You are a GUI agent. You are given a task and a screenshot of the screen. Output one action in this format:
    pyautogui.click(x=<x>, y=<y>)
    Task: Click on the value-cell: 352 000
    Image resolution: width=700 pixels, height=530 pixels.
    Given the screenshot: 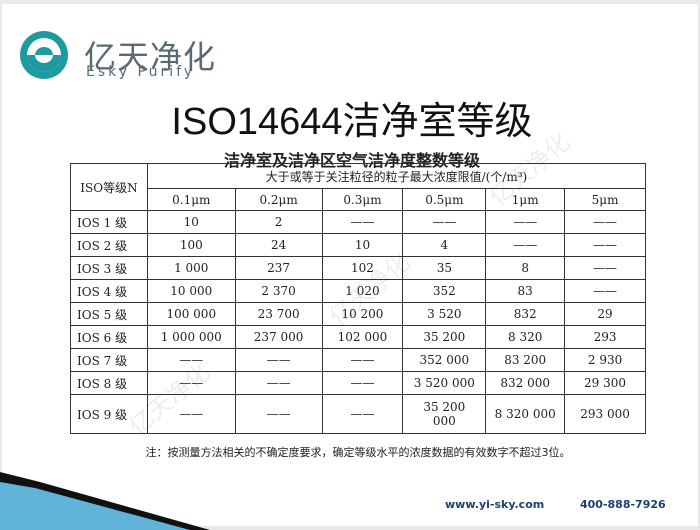 What is the action you would take?
    pyautogui.click(x=444, y=360)
    